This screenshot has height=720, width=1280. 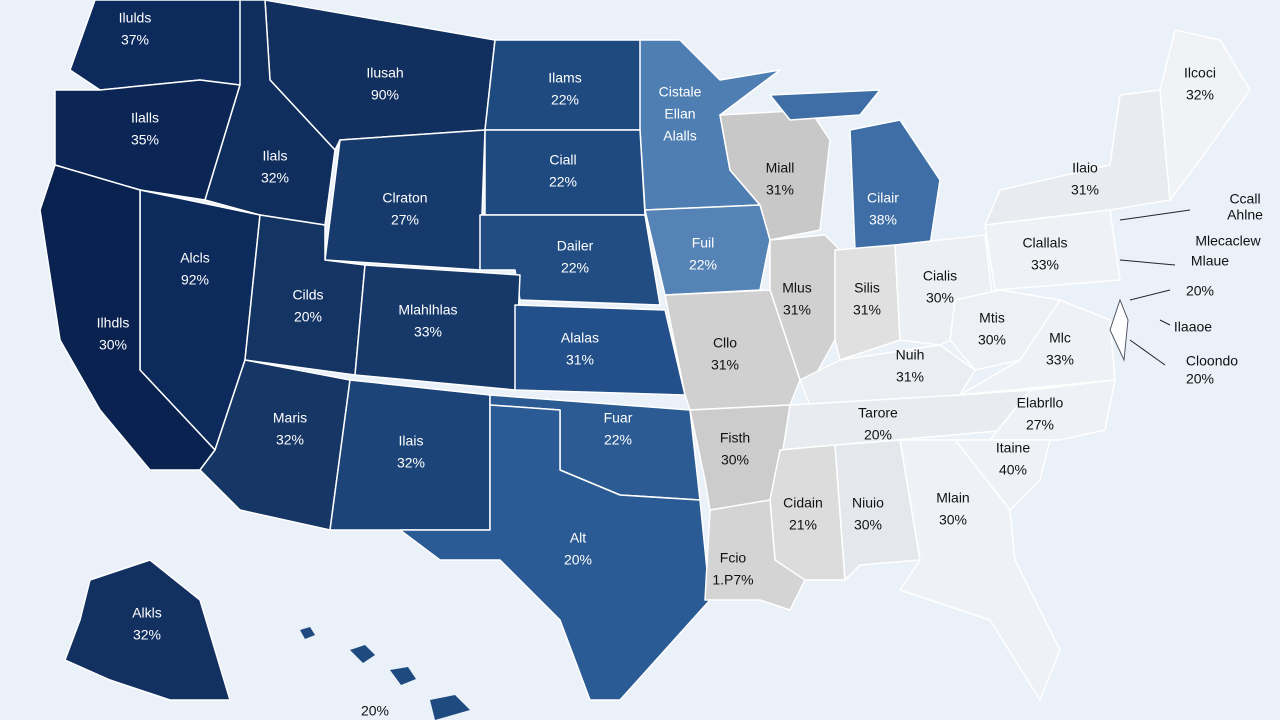 I want to click on region-value: 37%, so click(x=135, y=40).